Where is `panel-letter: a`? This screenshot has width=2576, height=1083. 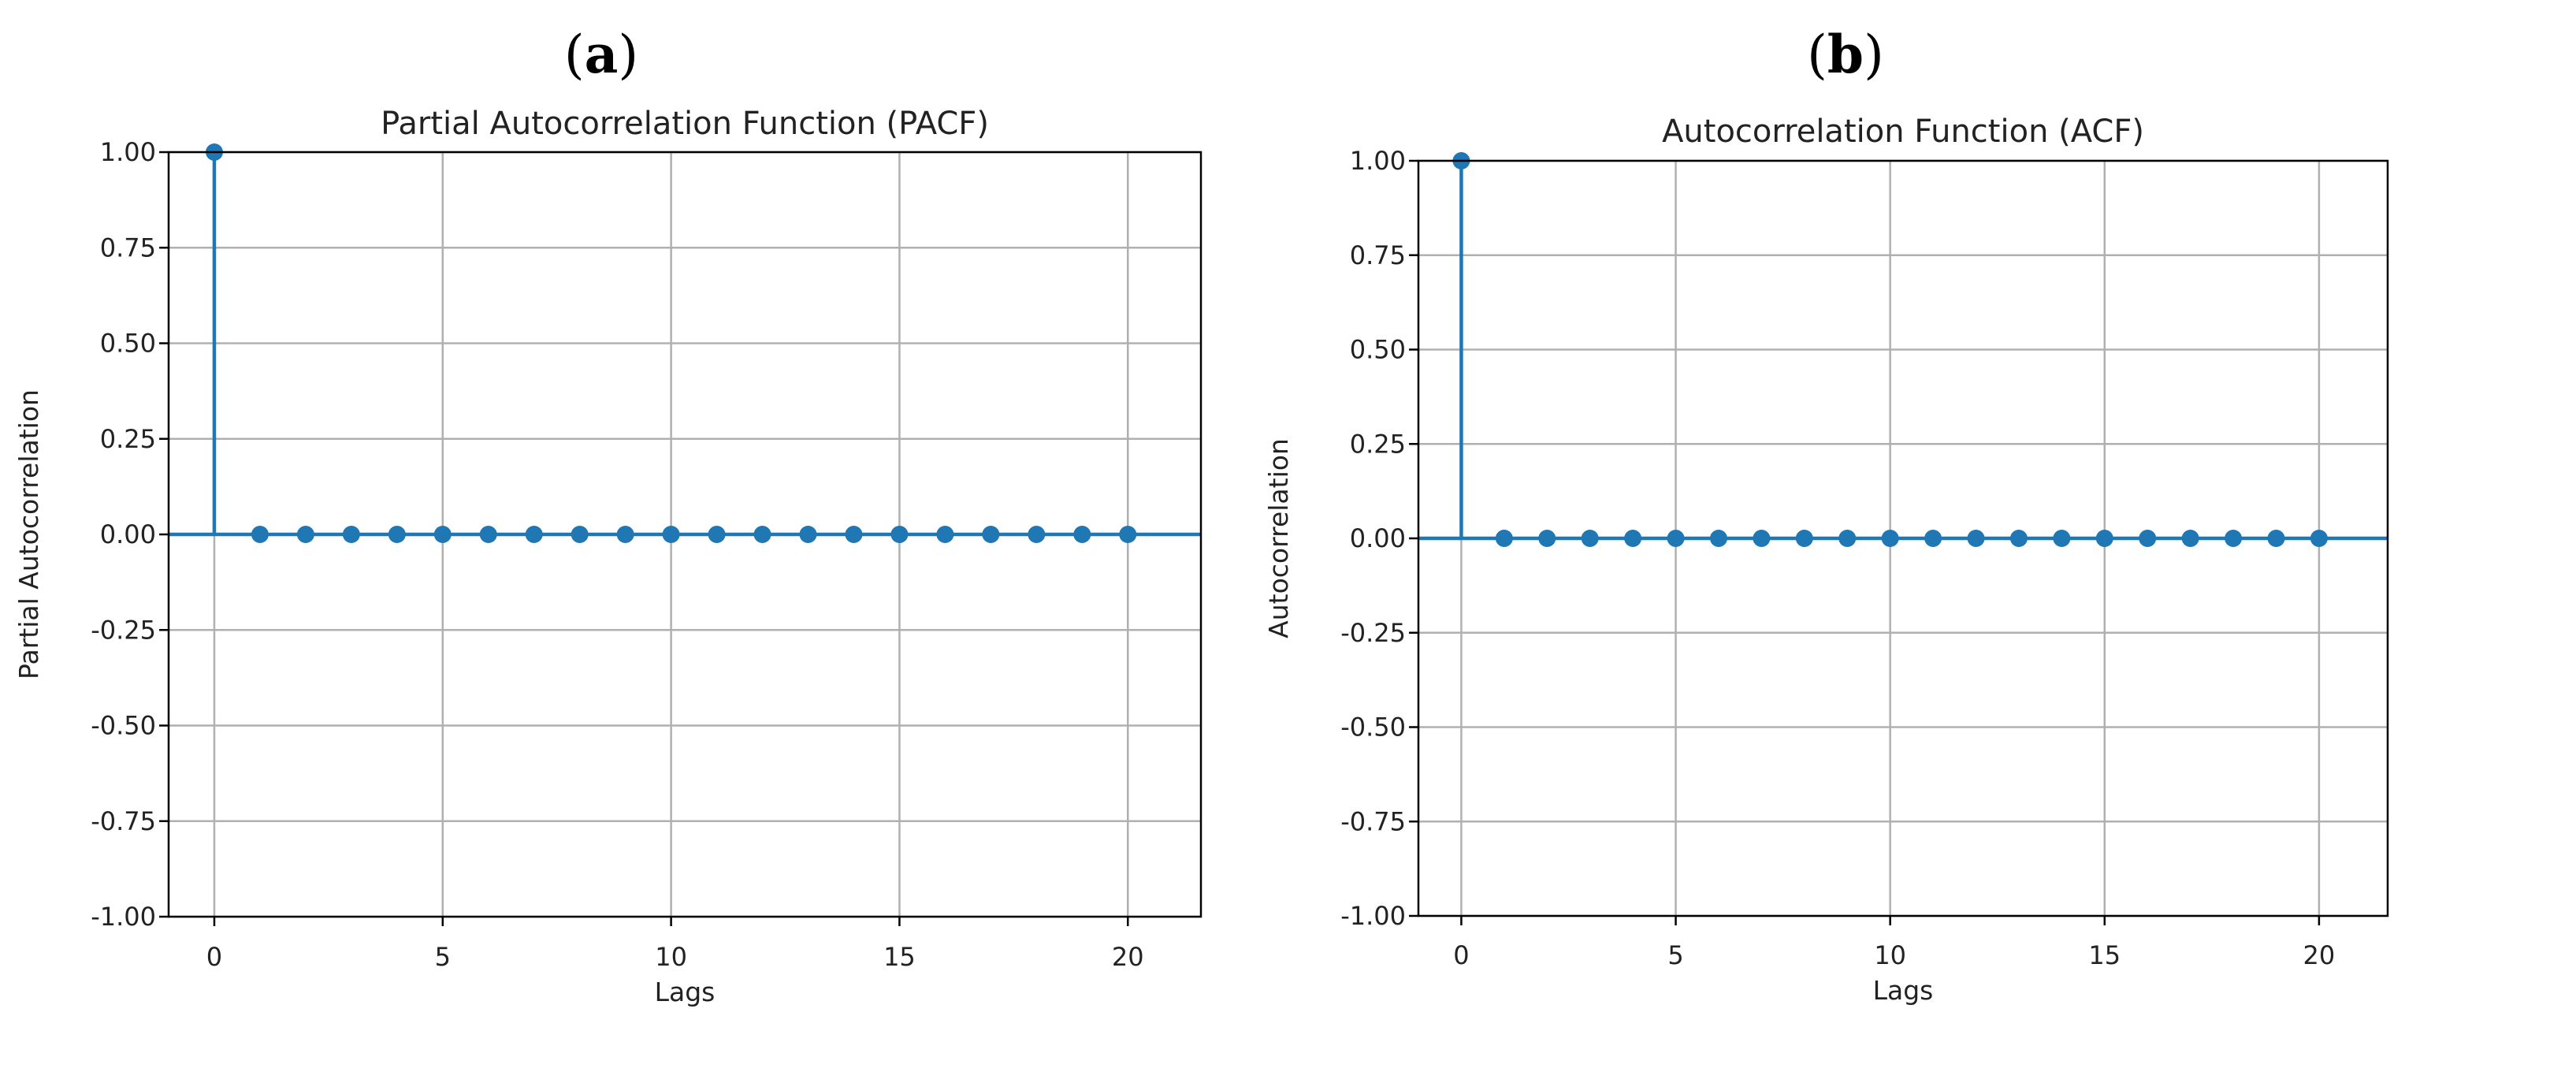 panel-letter: a is located at coordinates (601, 55).